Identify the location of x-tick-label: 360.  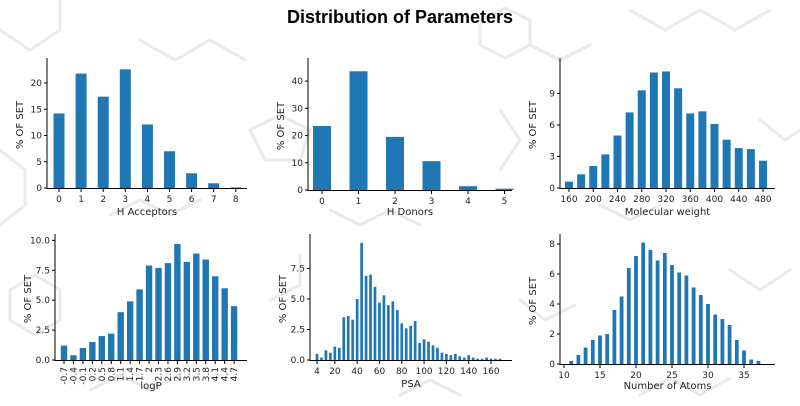
(690, 200).